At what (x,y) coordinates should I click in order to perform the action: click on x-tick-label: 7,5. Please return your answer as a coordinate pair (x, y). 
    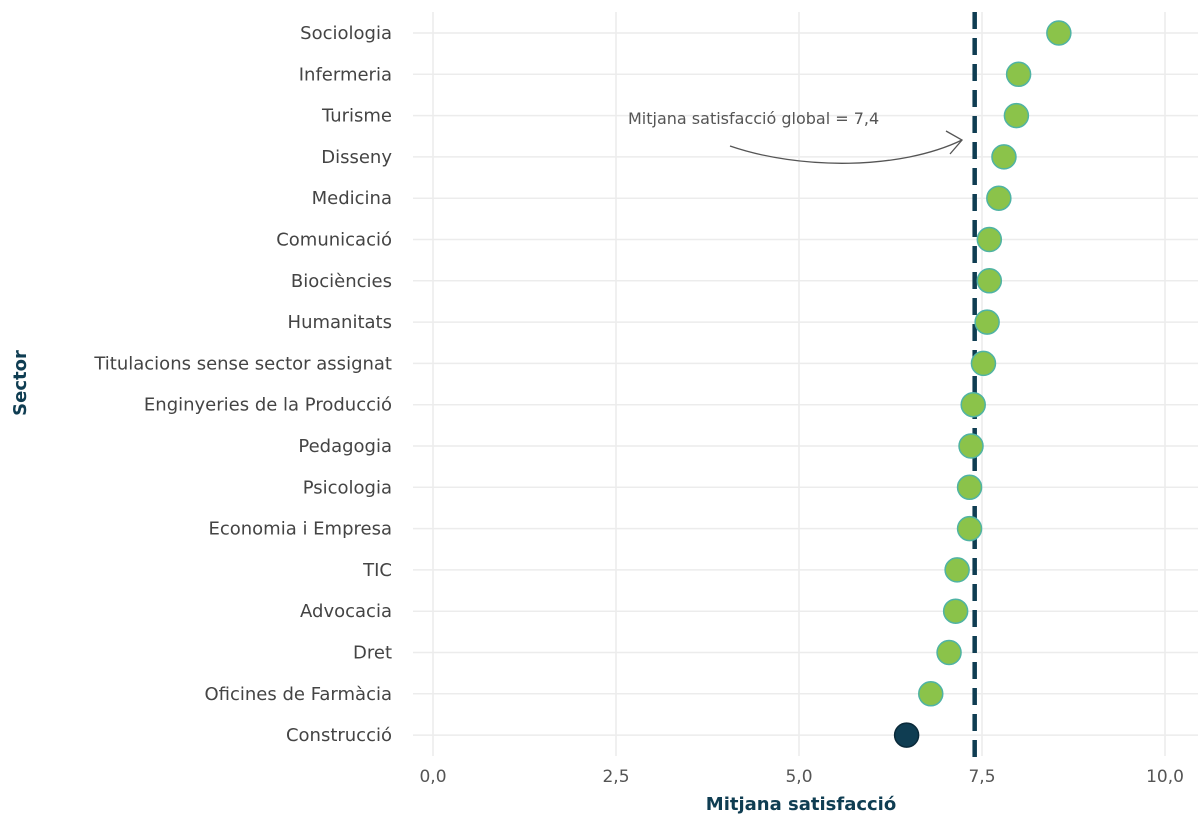
    Looking at the image, I should click on (981, 777).